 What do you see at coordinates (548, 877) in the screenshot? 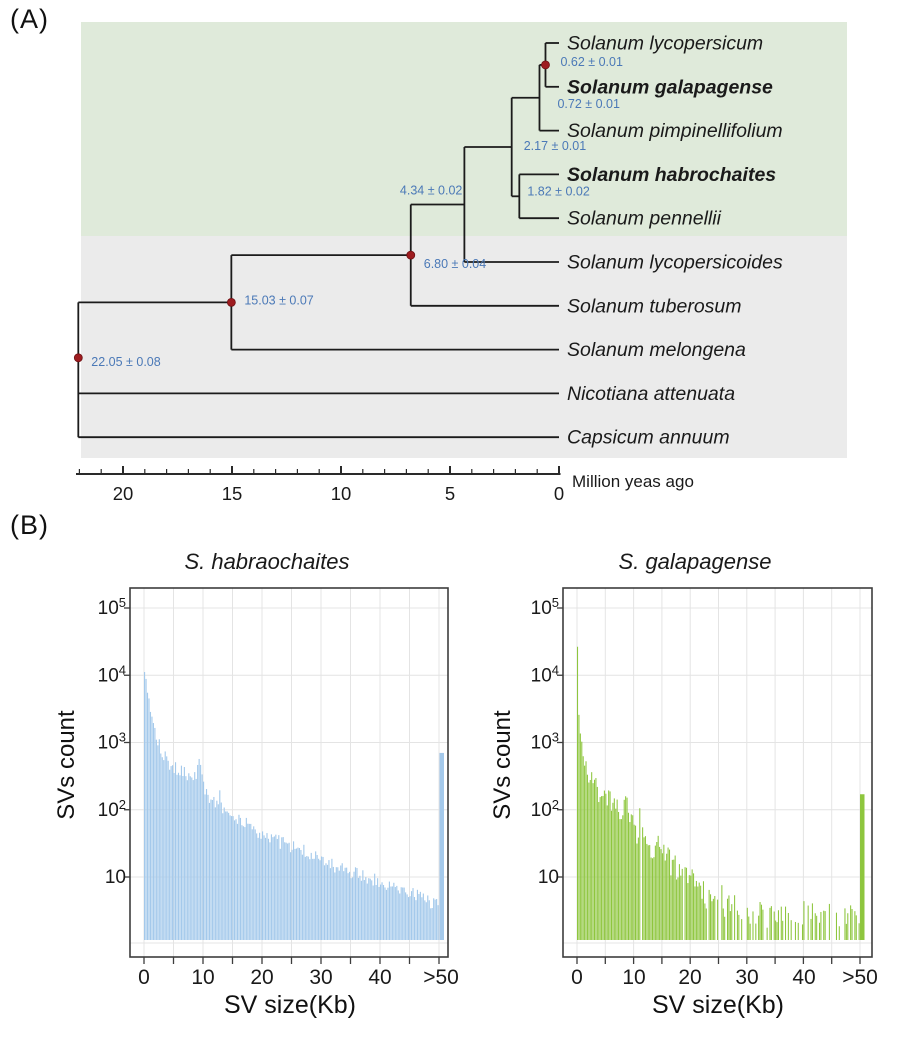
I see `y-tick-label: 10` at bounding box center [548, 877].